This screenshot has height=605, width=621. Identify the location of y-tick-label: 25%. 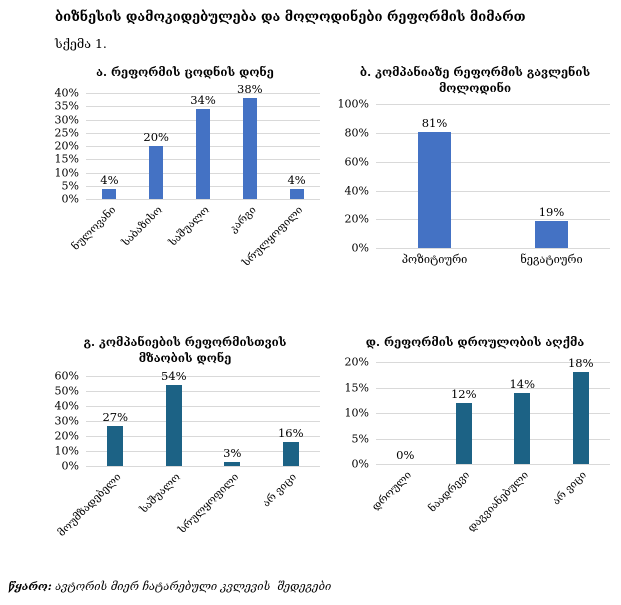
(66, 133).